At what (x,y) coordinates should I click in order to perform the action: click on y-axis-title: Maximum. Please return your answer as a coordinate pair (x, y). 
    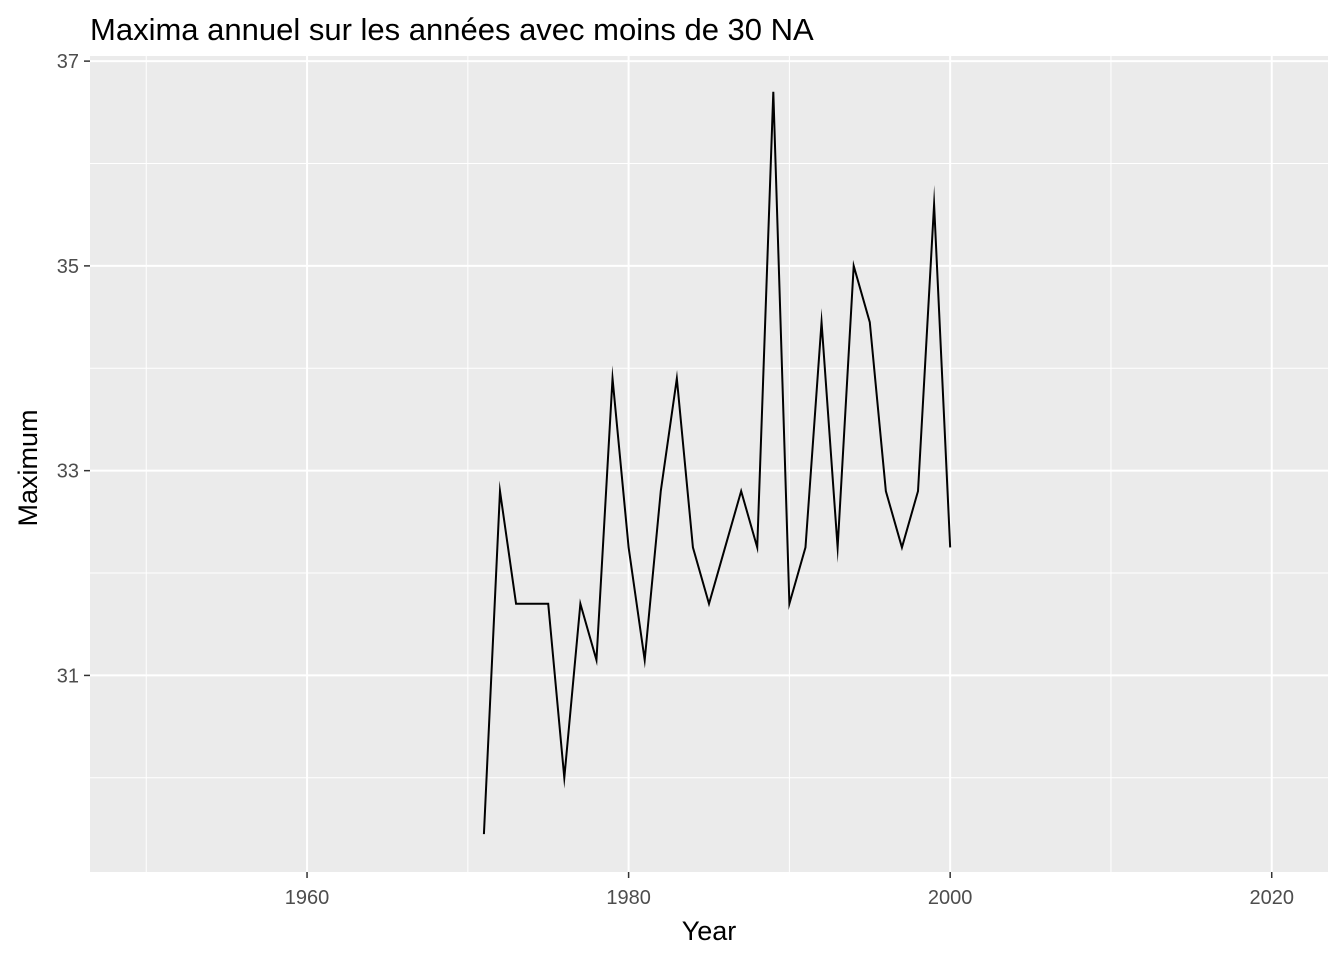
    Looking at the image, I should click on (28, 467).